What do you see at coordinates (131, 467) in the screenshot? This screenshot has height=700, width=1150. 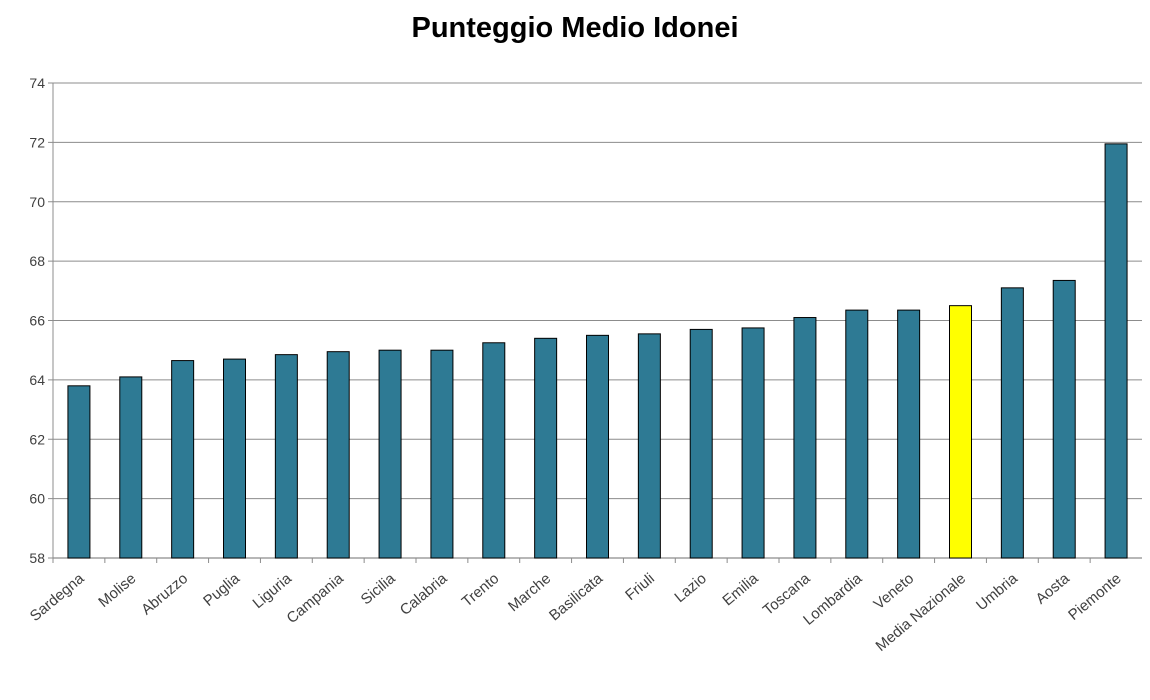 I see `bar-molise` at bounding box center [131, 467].